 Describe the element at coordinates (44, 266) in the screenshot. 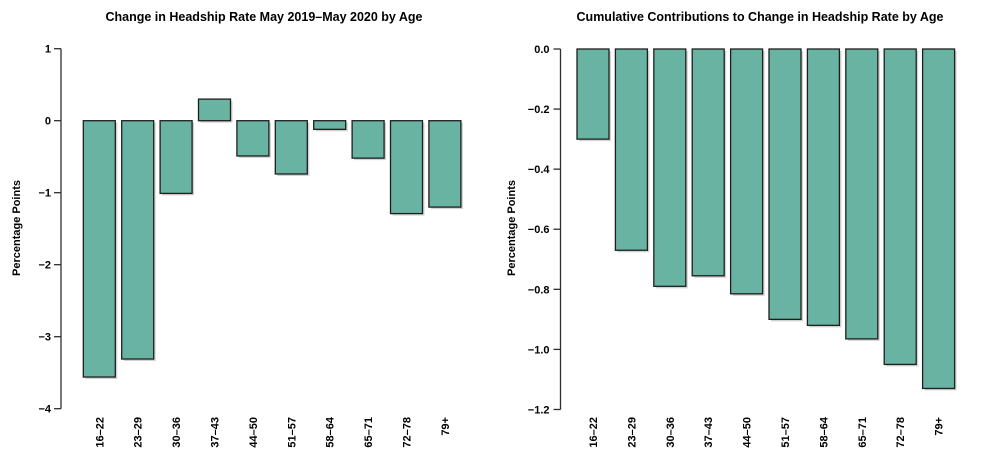

I see `y-tick-label: −2` at that location.